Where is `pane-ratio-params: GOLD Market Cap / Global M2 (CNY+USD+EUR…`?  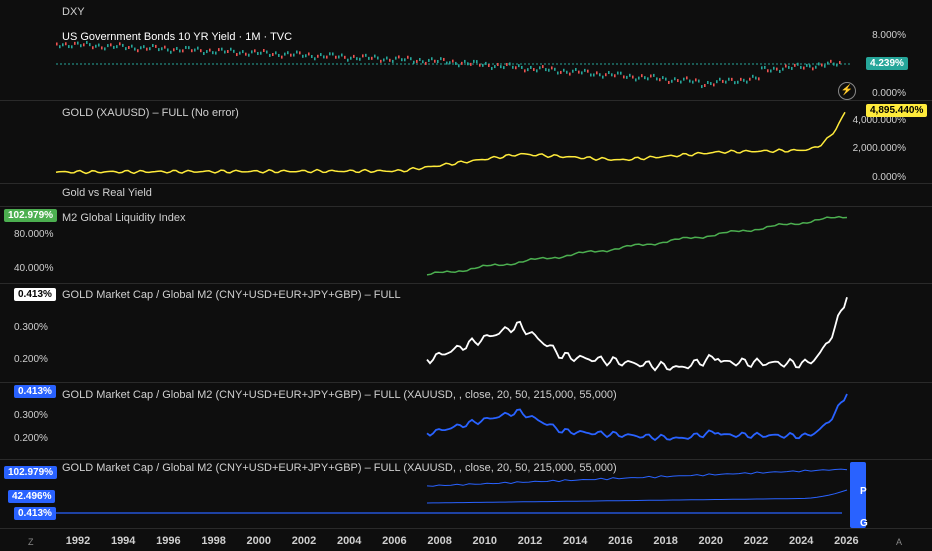 pane-ratio-params: GOLD Market Cap / Global M2 (CNY+USD+EUR… is located at coordinates (466, 421).